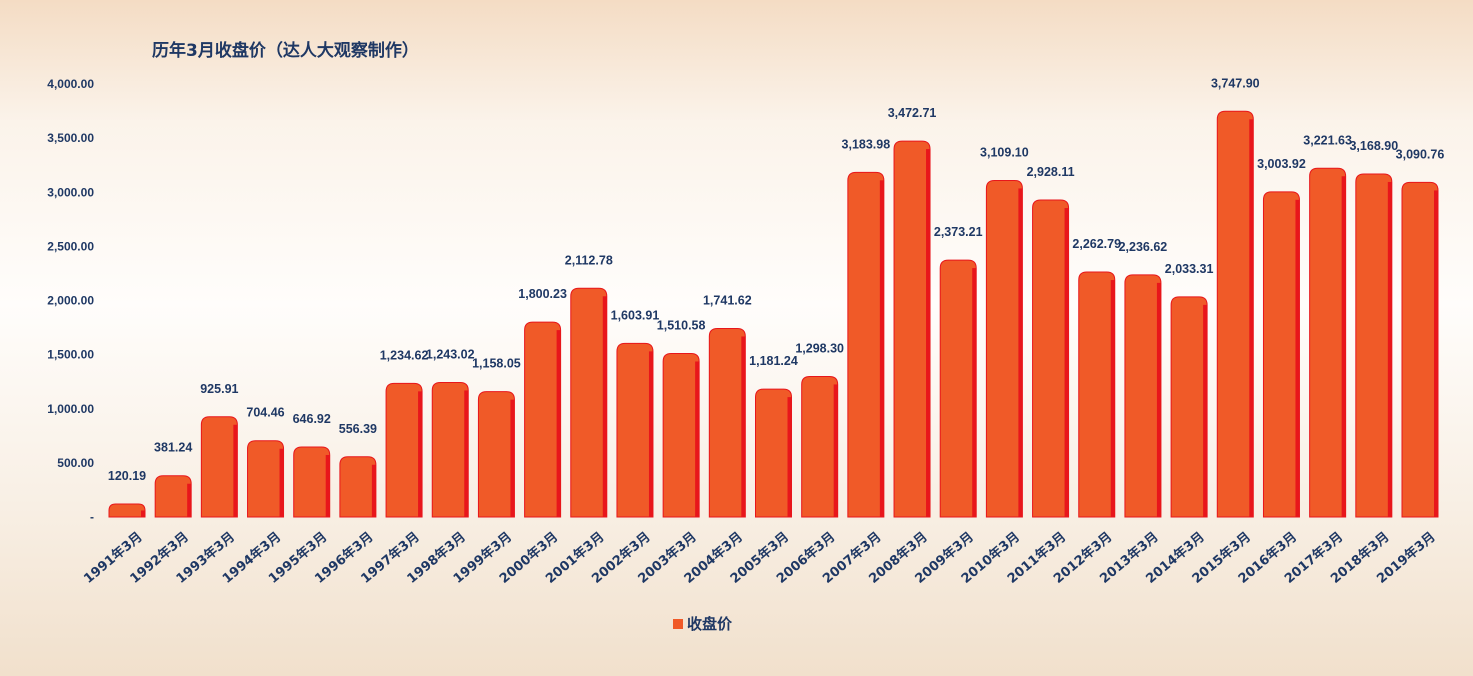 This screenshot has height=676, width=1473. I want to click on data-label: 3,168.90, so click(1373, 146).